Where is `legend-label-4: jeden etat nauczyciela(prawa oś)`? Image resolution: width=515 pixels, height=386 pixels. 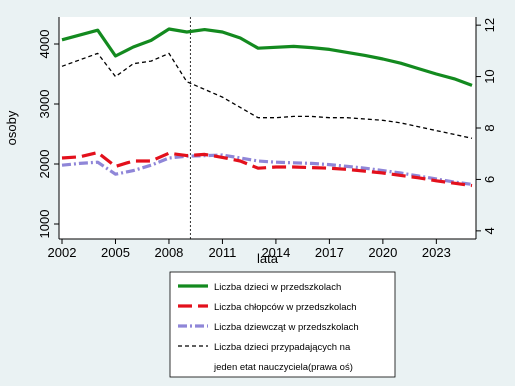
legend-label-4: jeden etat nauczyciela(prawa oś) is located at coordinates (283, 367).